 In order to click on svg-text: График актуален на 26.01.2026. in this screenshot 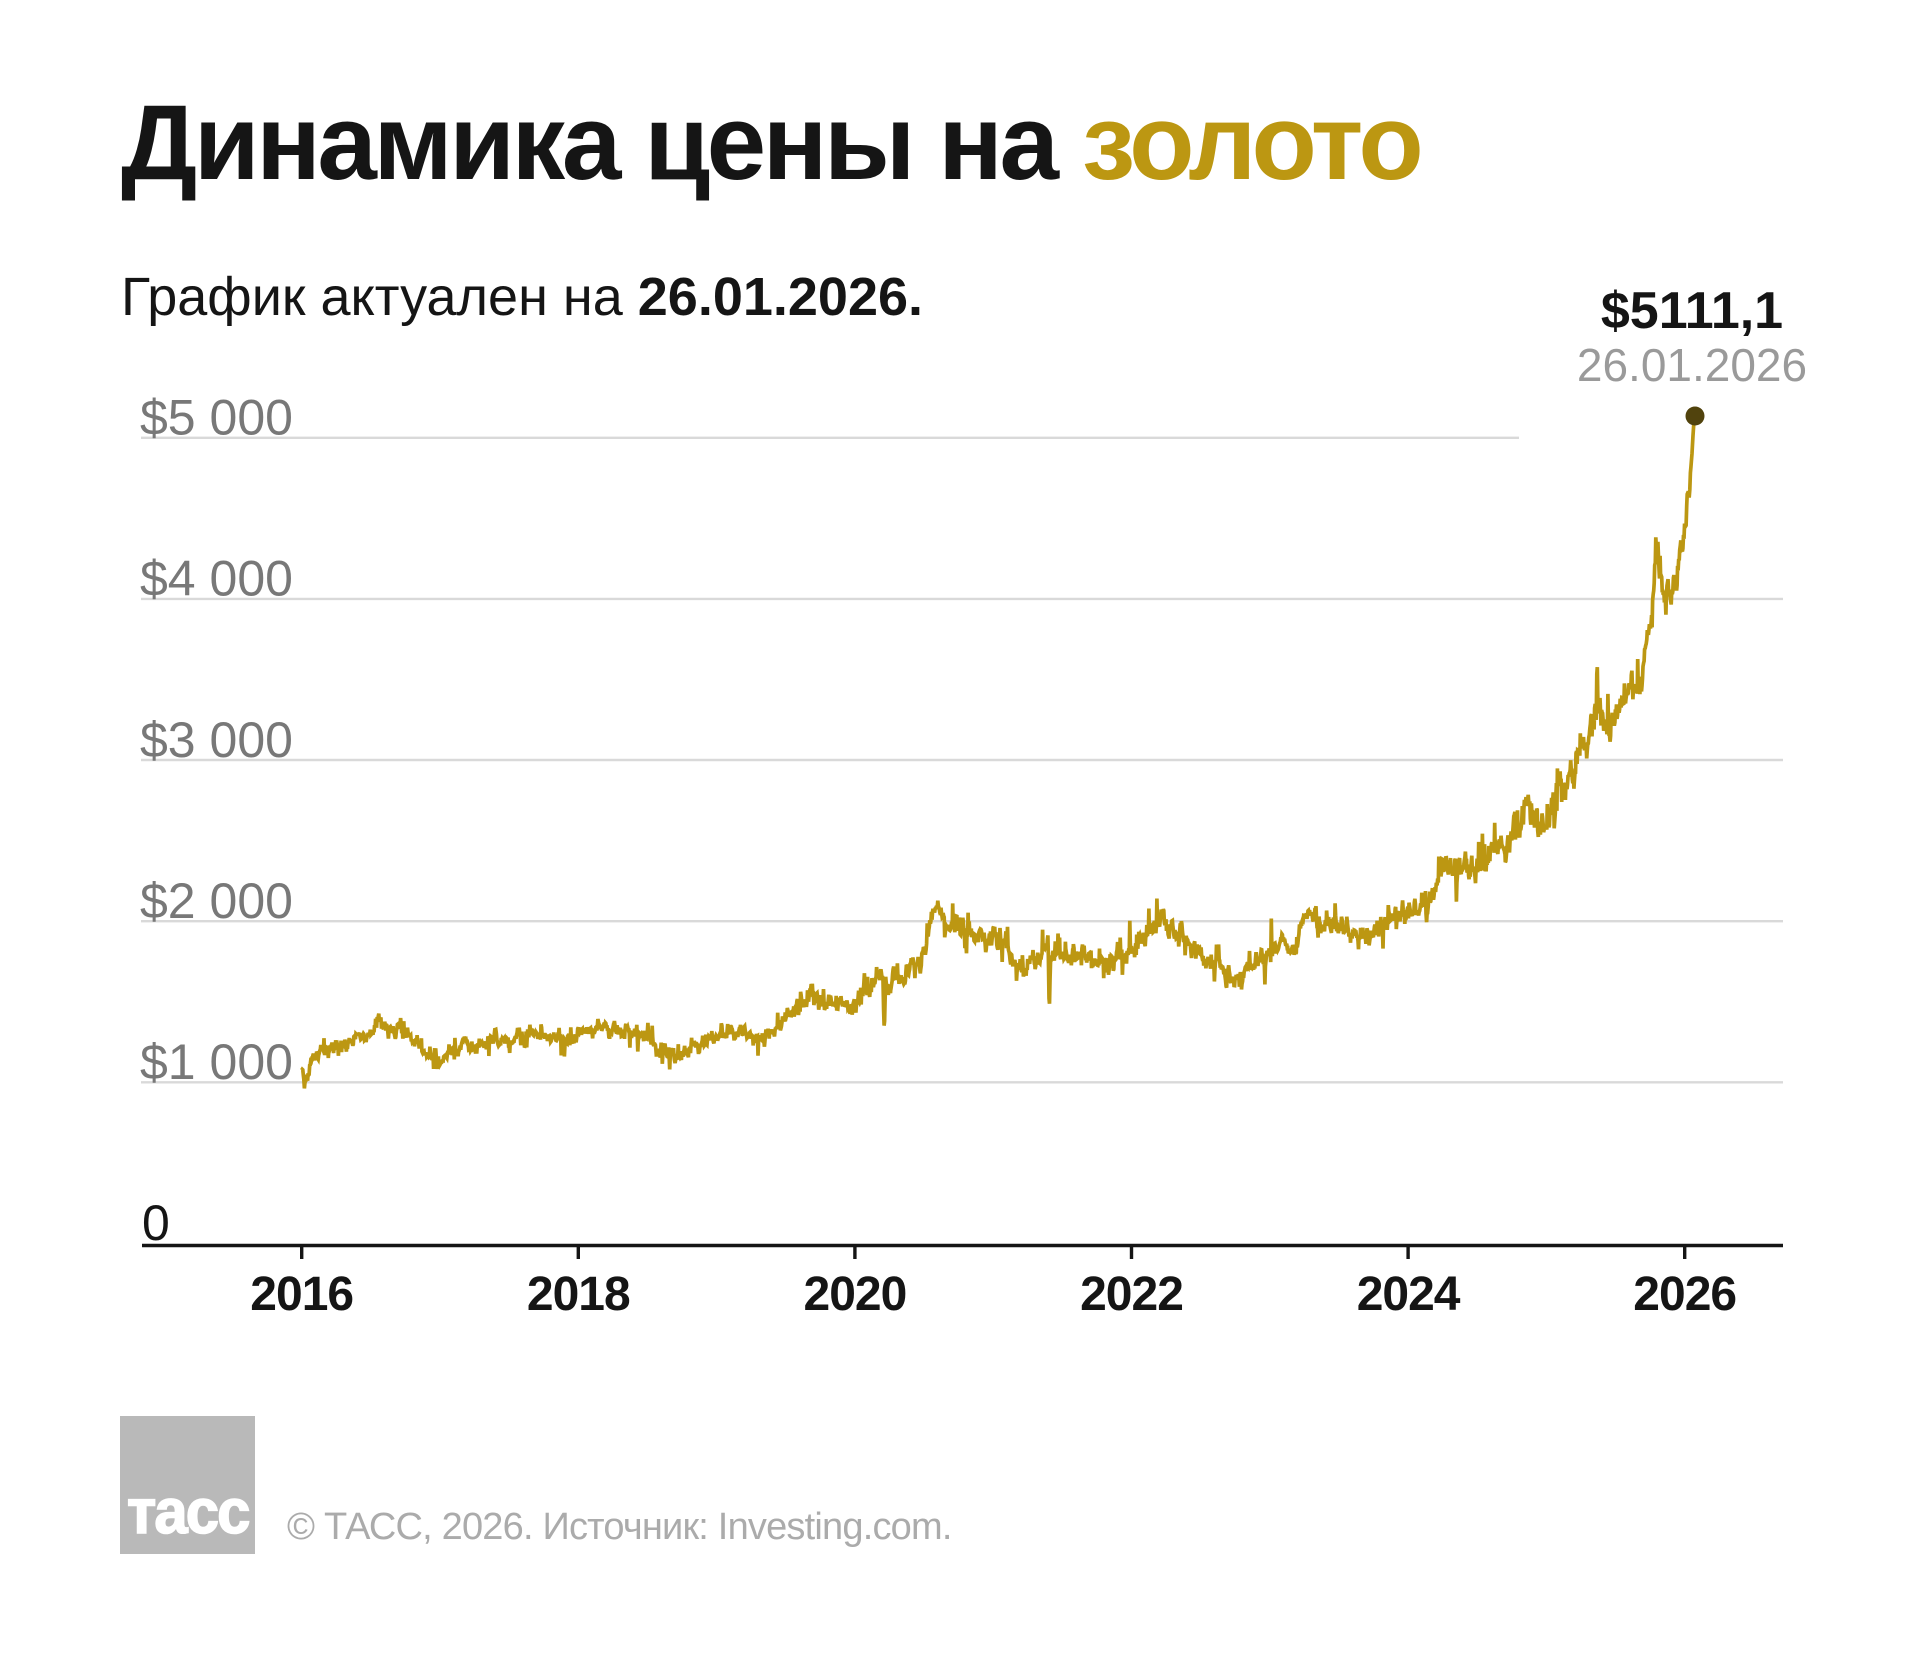, I will do `click(522, 297)`.